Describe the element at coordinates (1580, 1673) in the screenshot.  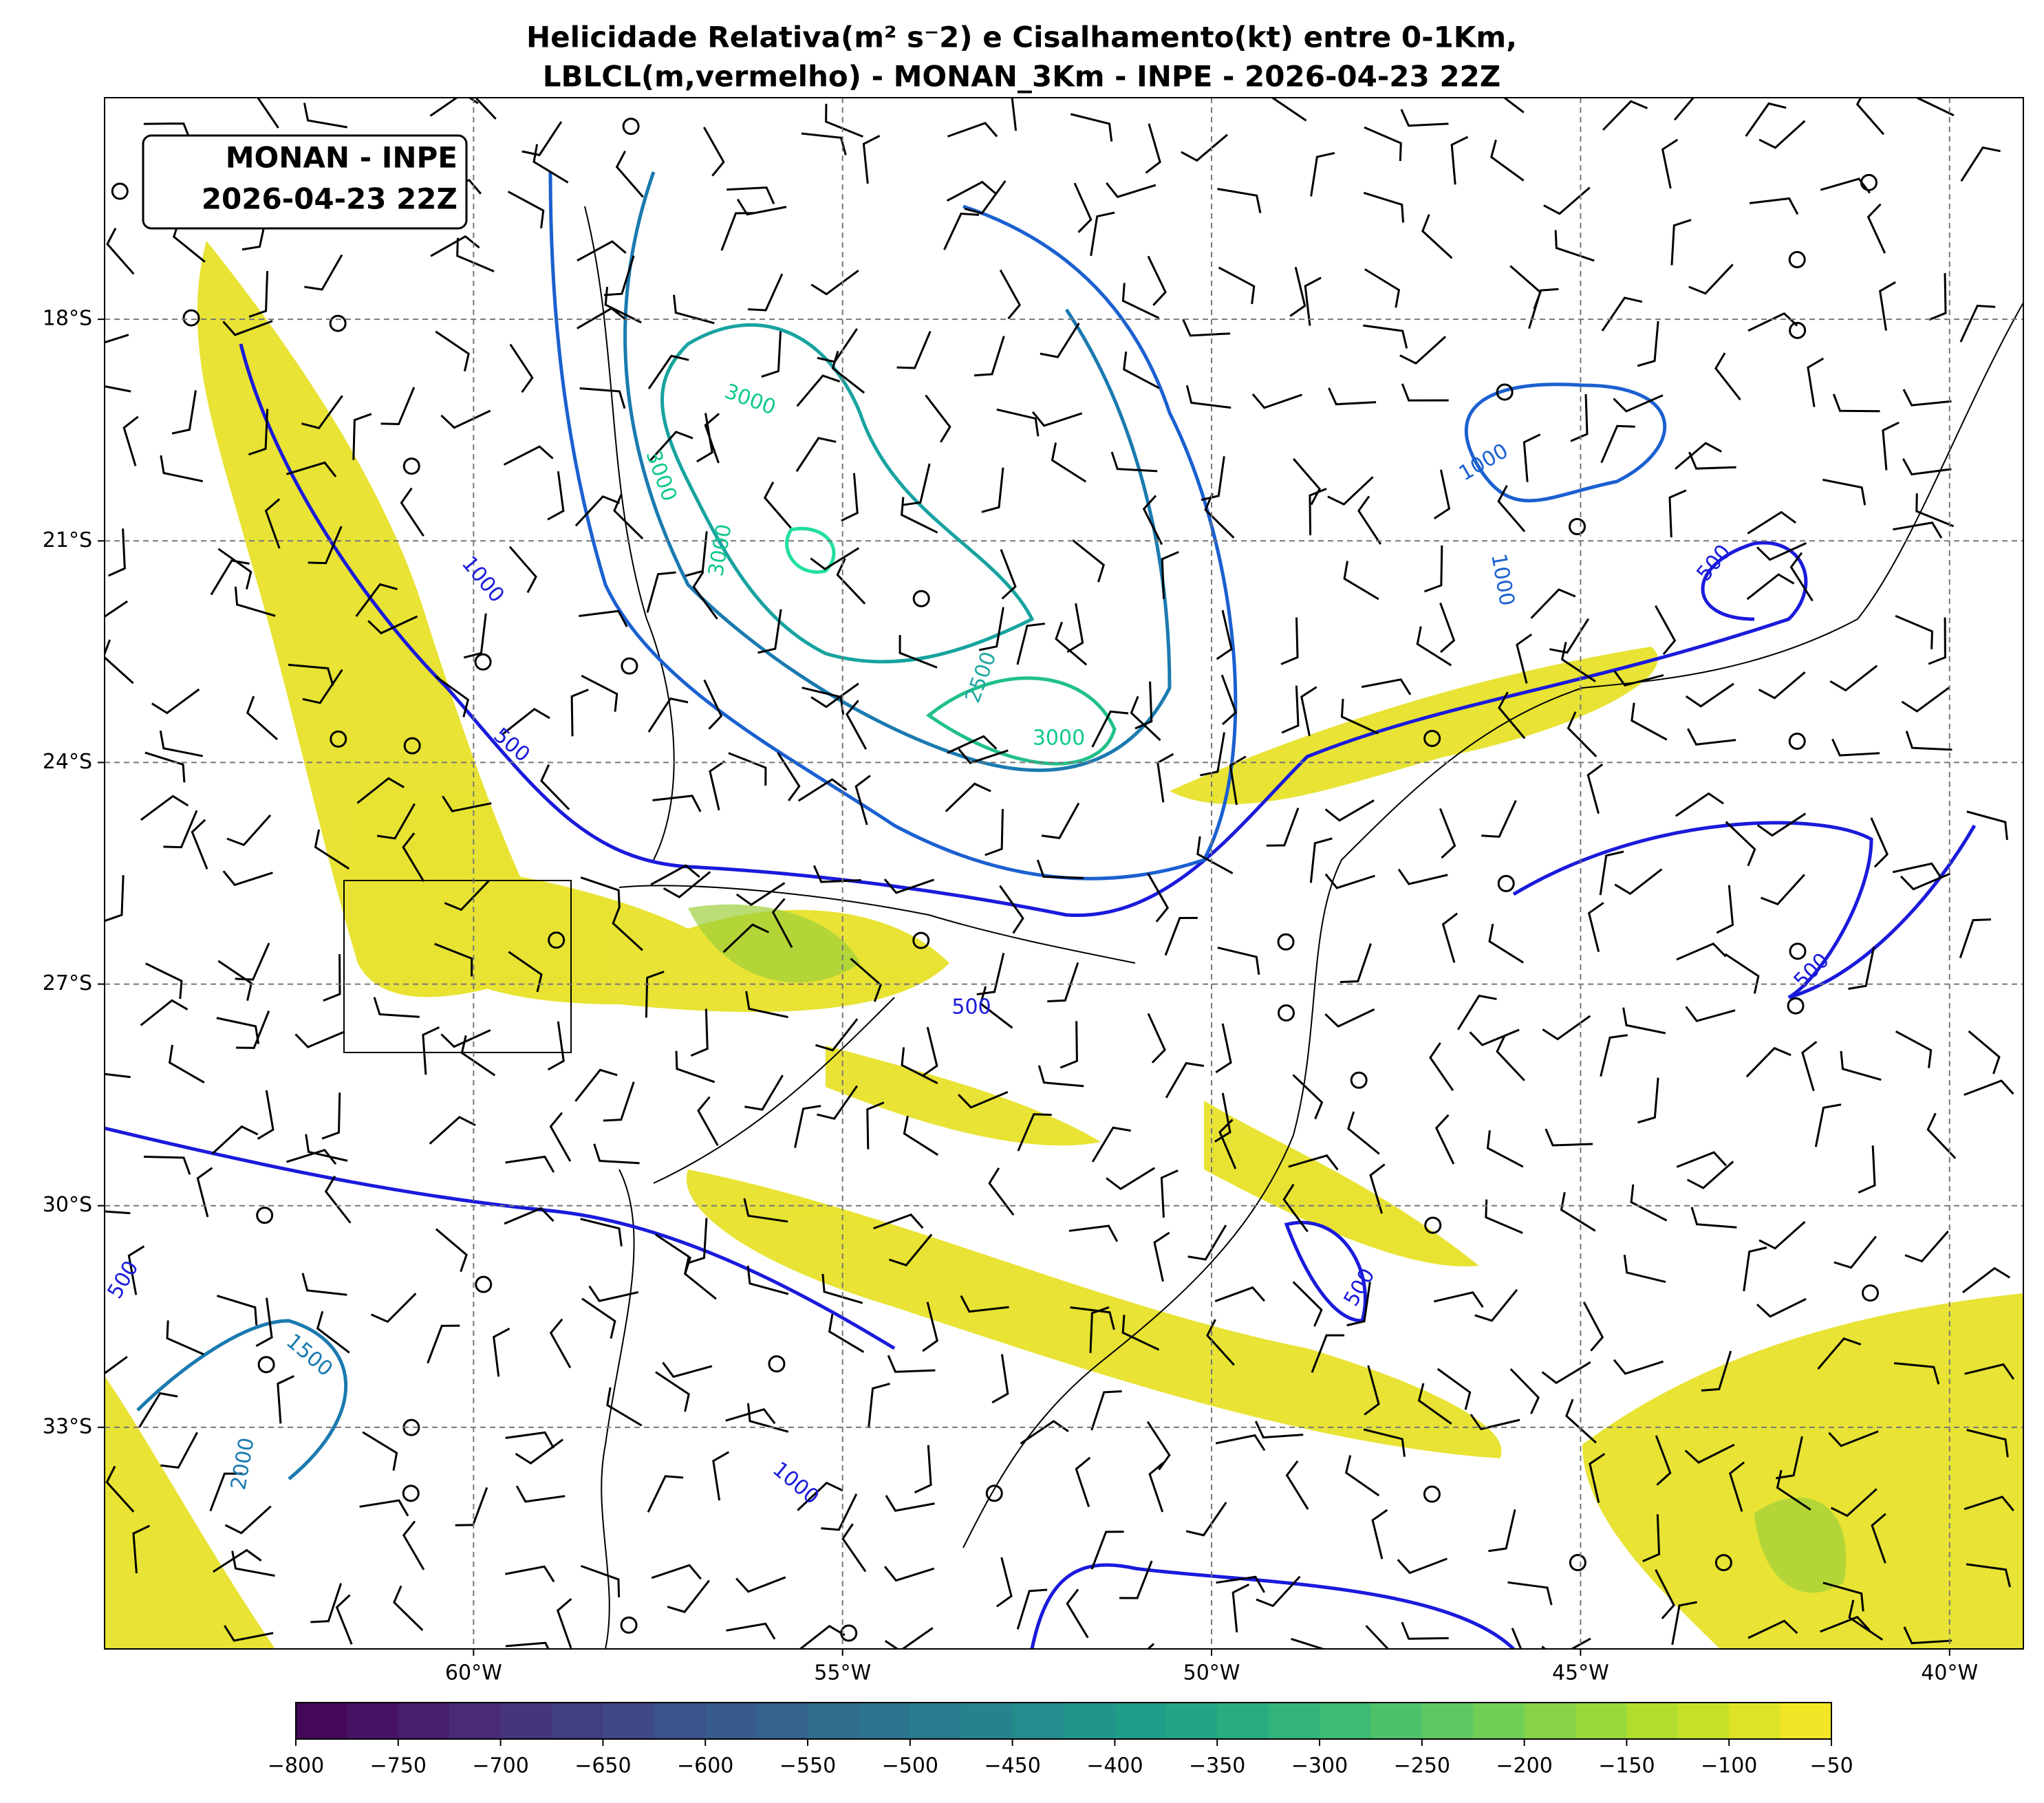
I see `x-tick-label: 45°W` at that location.